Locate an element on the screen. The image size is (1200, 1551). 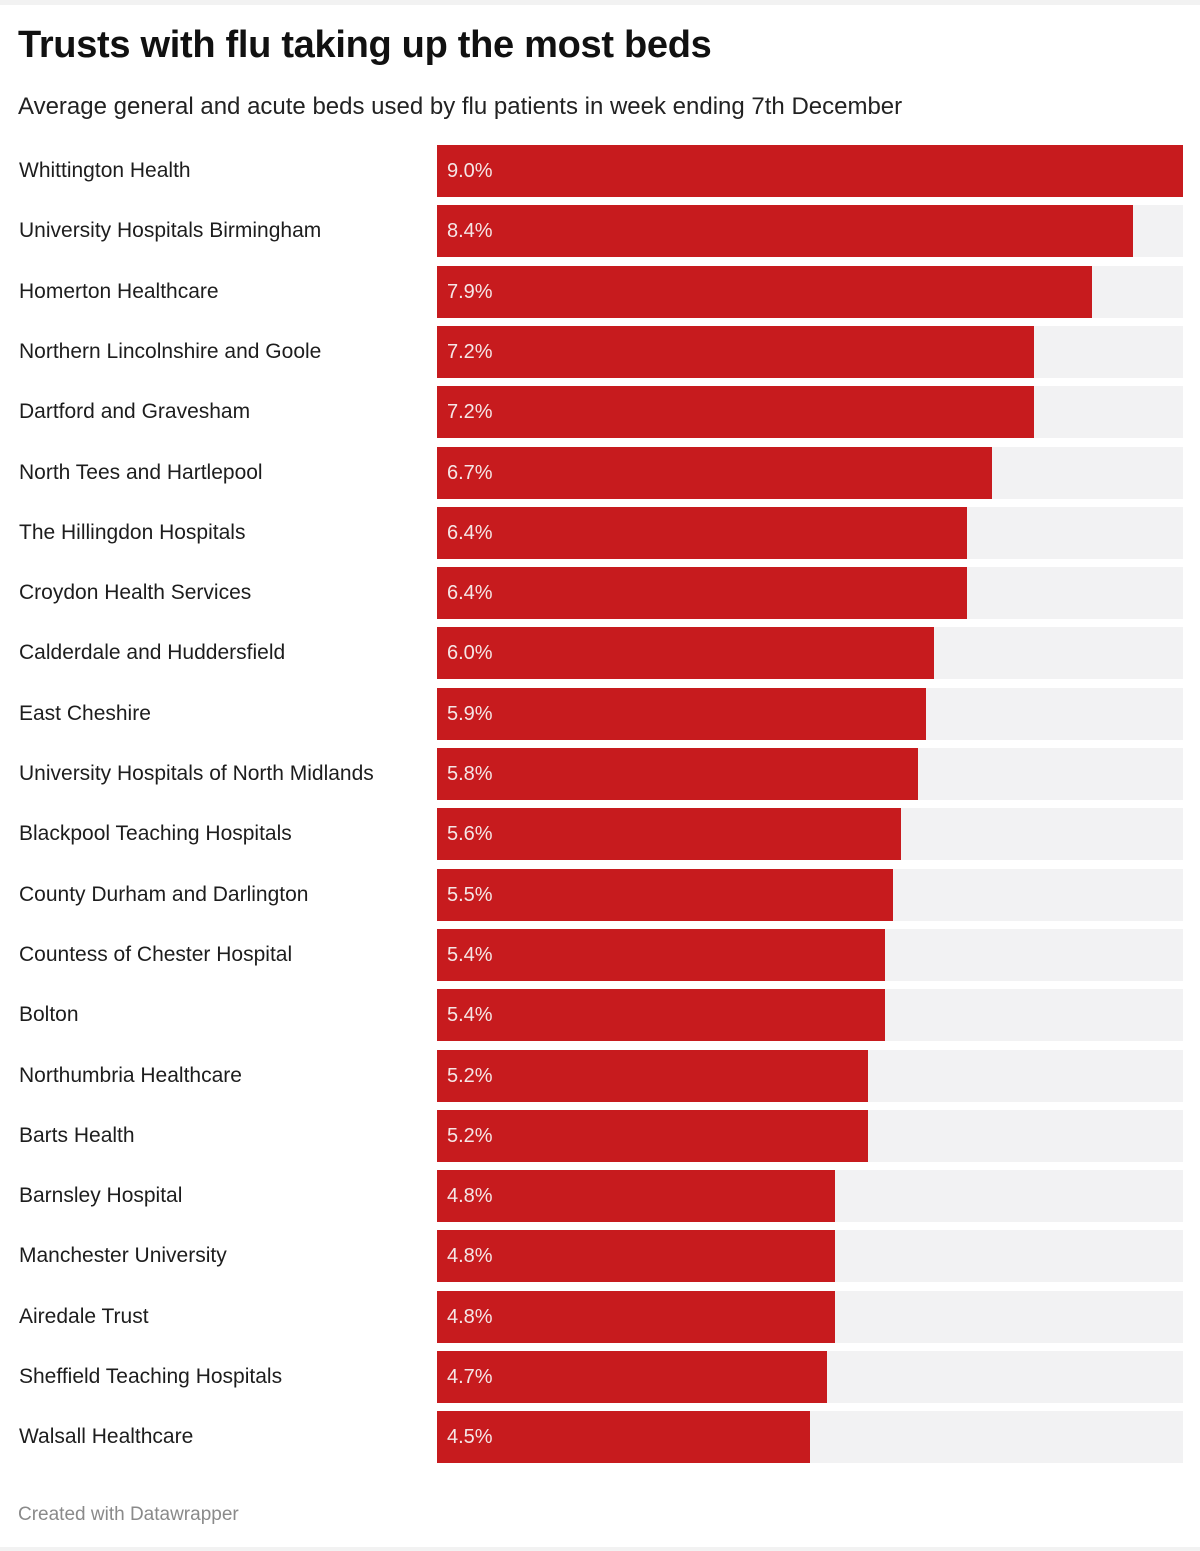
category-label: The Hillingdon Hospitals is located at coordinates (132, 532).